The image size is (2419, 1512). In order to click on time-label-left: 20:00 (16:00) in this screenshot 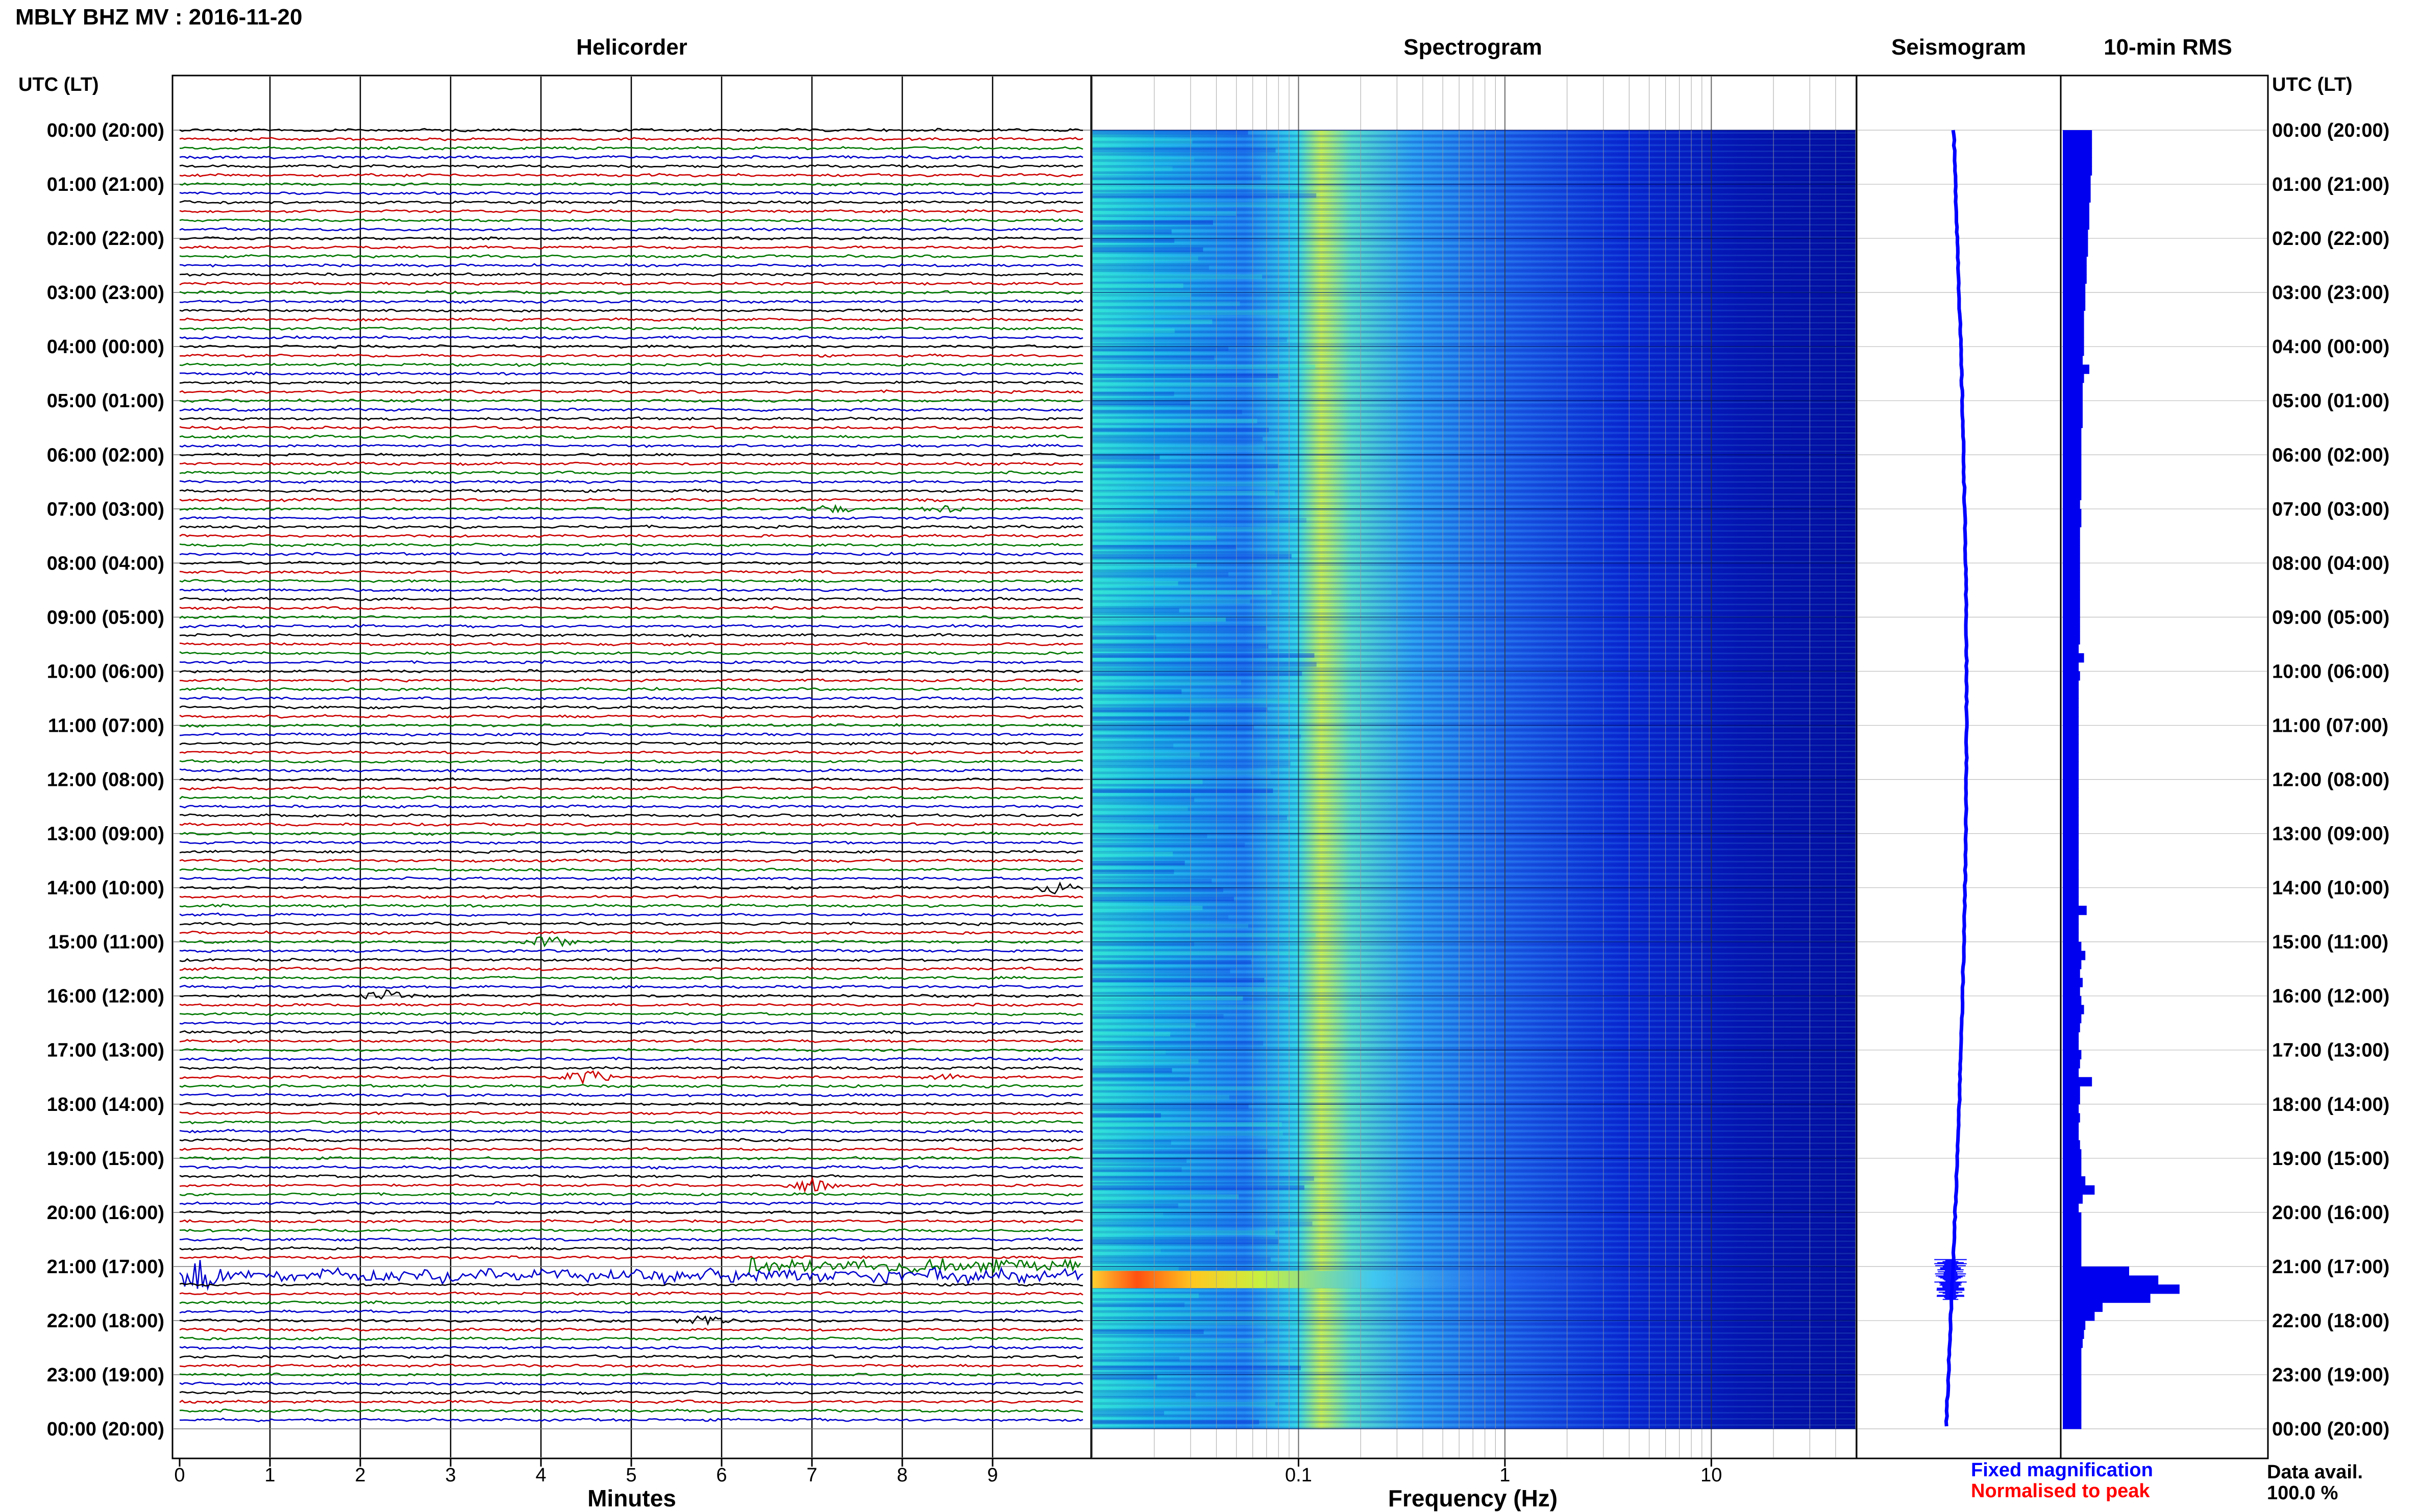, I will do `click(105, 1213)`.